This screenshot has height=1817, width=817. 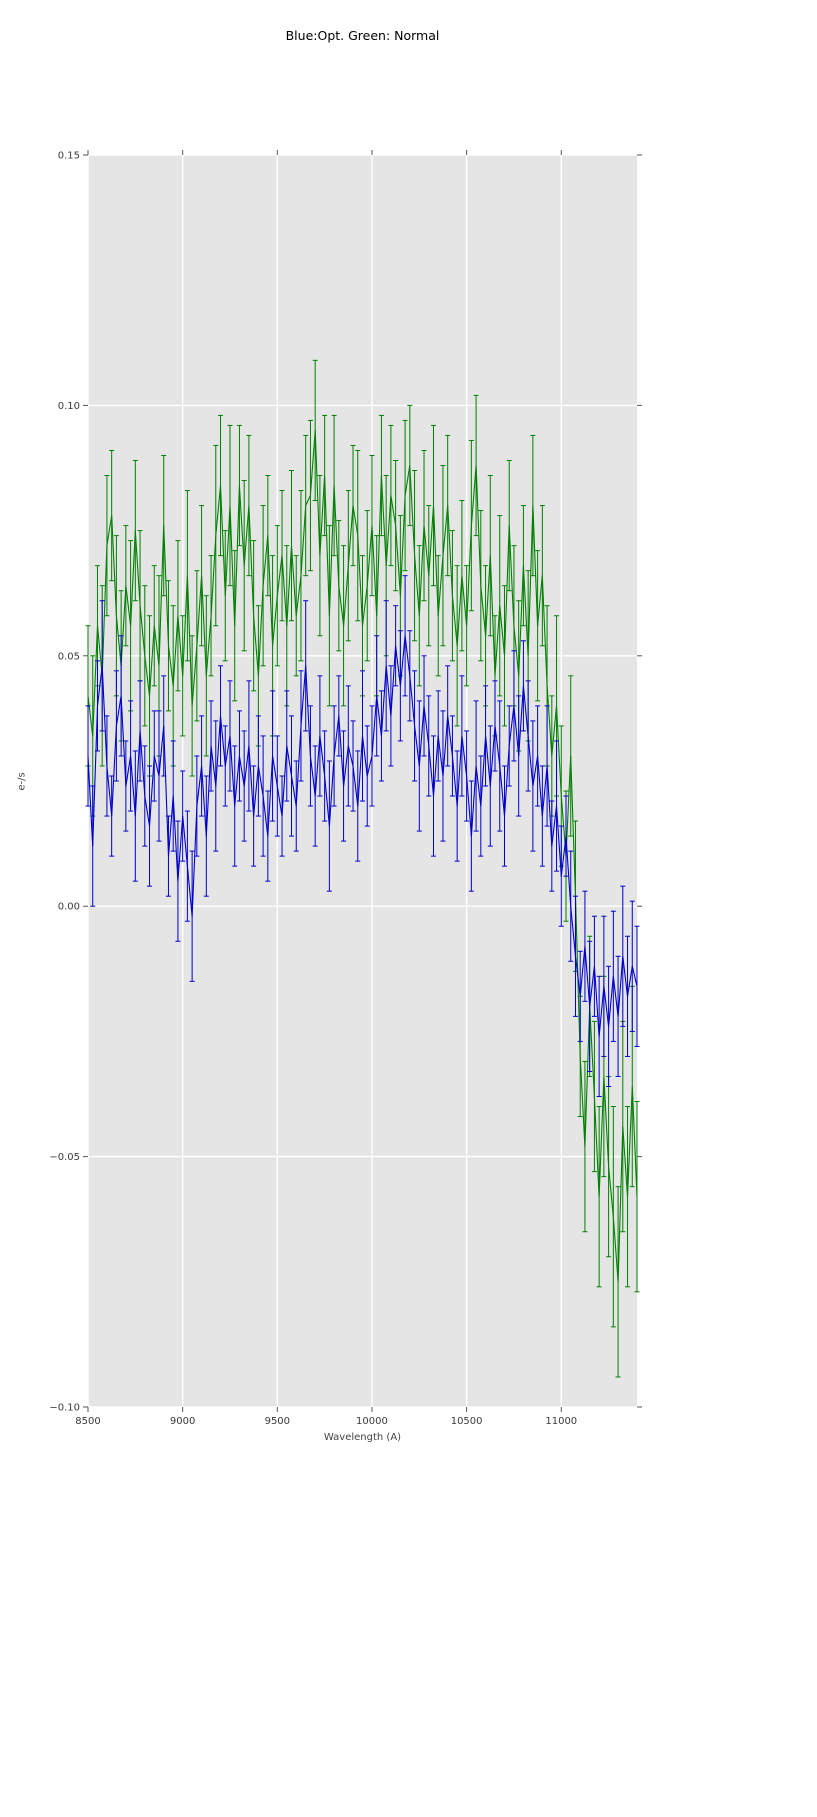 I want to click on x-tick-label: 9000, so click(x=182, y=1421).